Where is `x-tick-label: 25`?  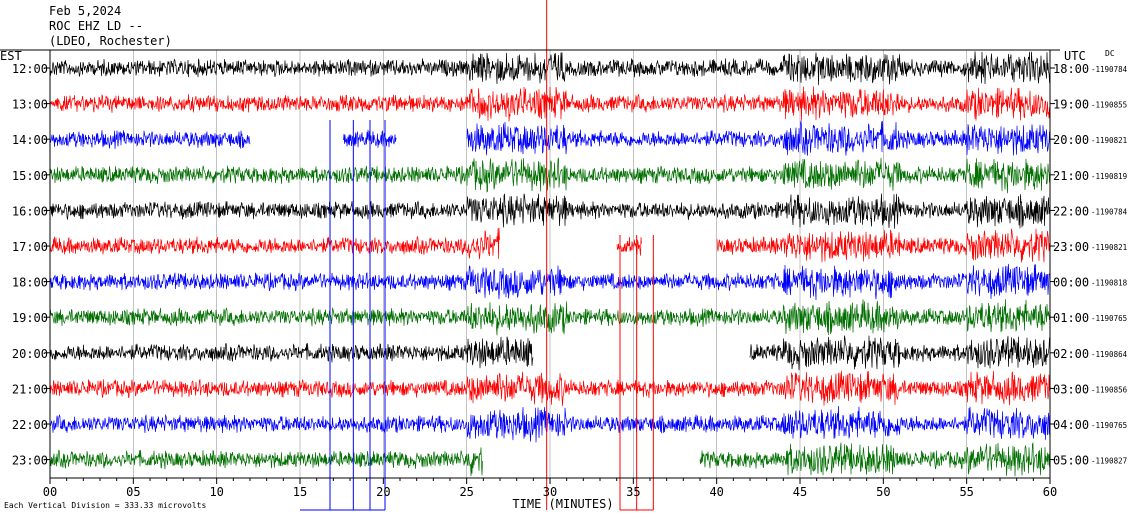
x-tick-label: 25 is located at coordinates (466, 492).